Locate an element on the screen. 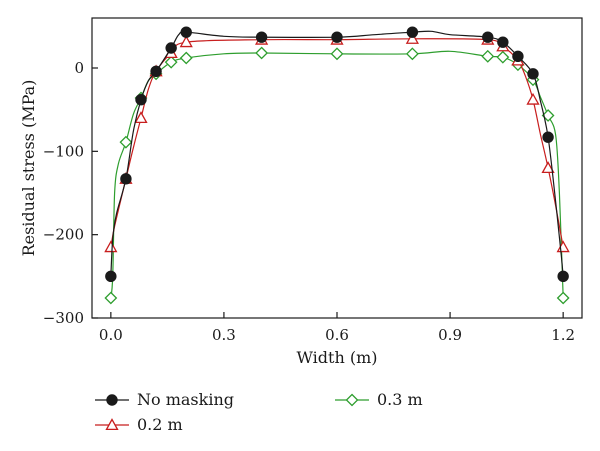 The image size is (600, 451). y-axis-label: Residual stress (MPa) is located at coordinates (28, 168).